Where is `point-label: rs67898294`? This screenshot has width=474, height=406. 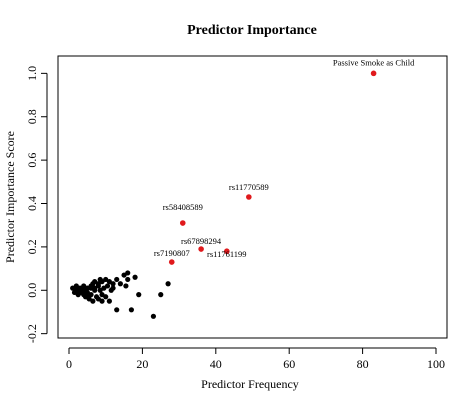
point-label: rs67898294 is located at coordinates (201, 241).